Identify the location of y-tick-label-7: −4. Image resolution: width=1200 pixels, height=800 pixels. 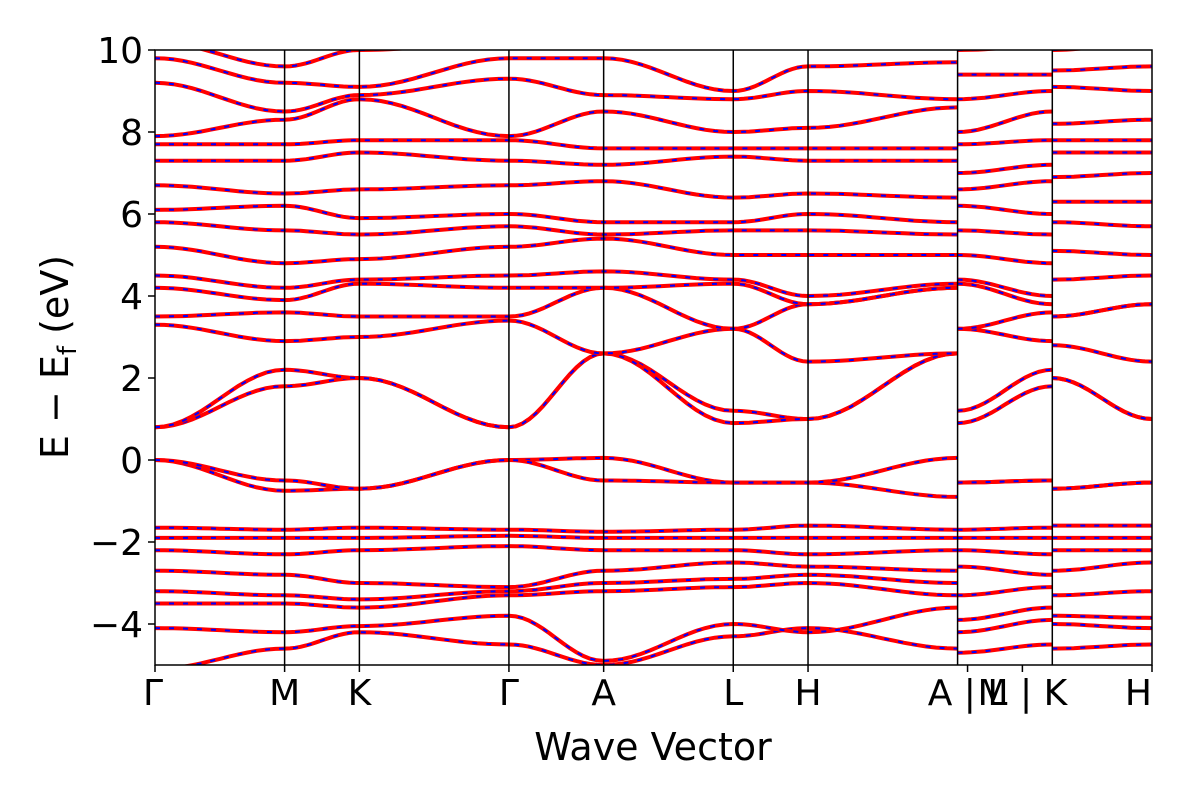
(116, 625).